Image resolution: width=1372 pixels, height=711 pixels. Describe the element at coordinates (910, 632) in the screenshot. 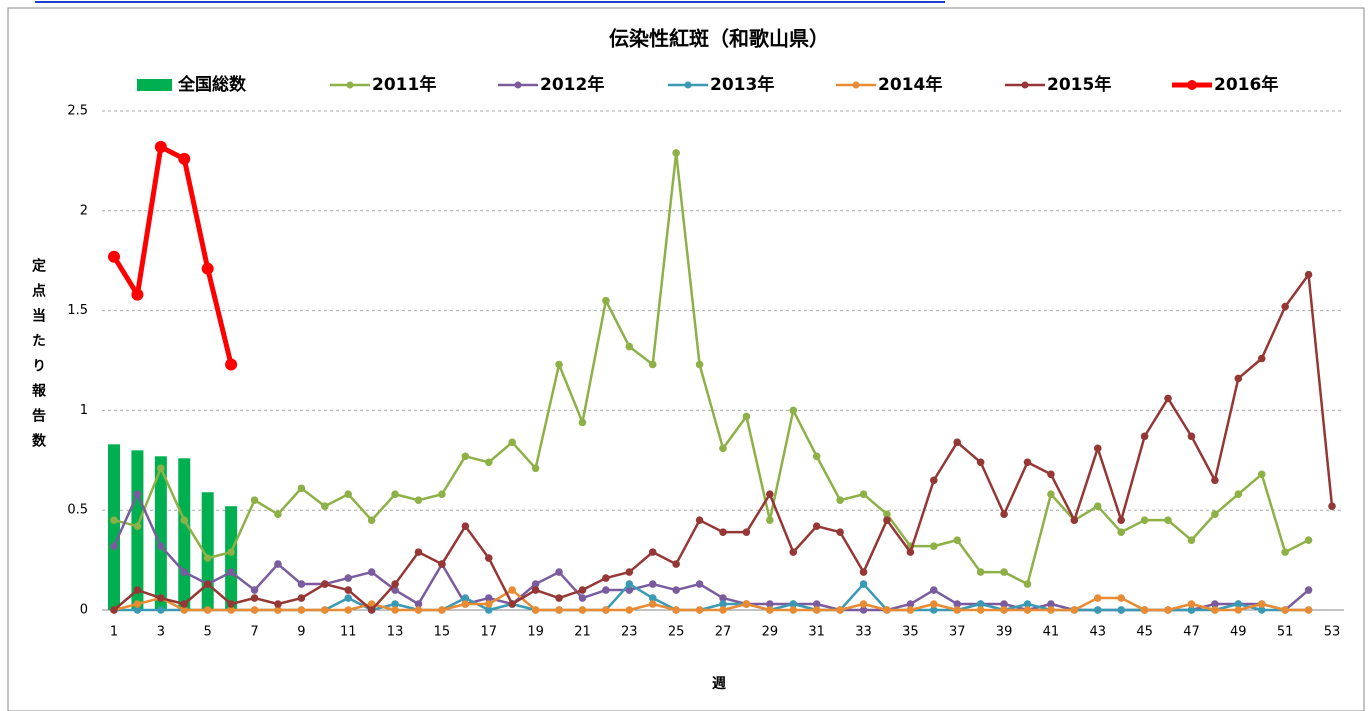

I see `x-tick-label: 35` at that location.